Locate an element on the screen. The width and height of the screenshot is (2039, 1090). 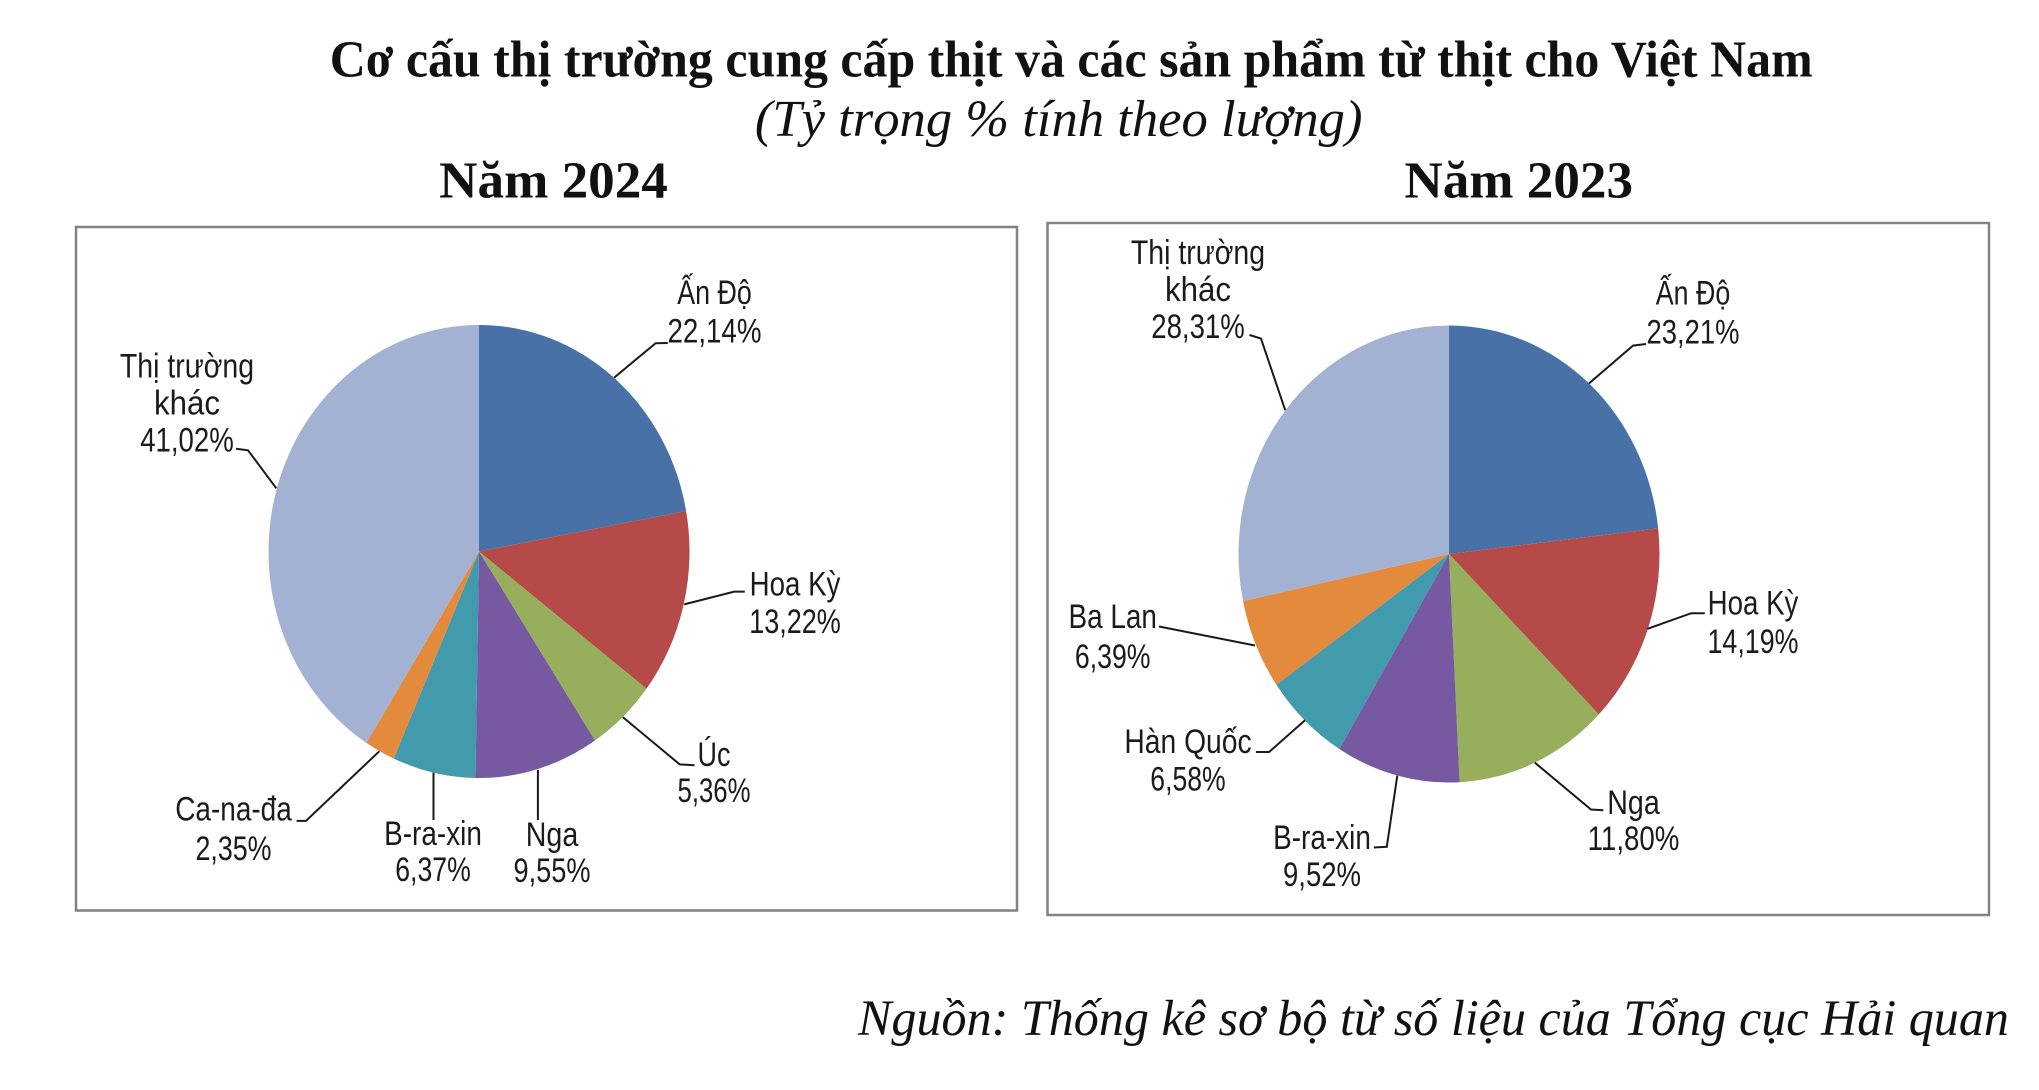
svg-text: Úc is located at coordinates (714, 755).